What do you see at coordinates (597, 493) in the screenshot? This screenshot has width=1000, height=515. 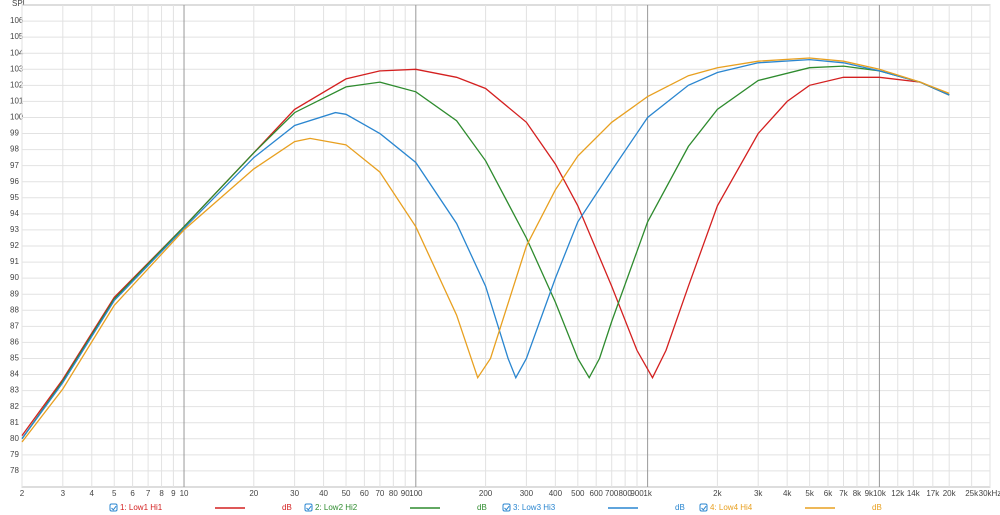 I see `x-tick-label: 600` at bounding box center [597, 493].